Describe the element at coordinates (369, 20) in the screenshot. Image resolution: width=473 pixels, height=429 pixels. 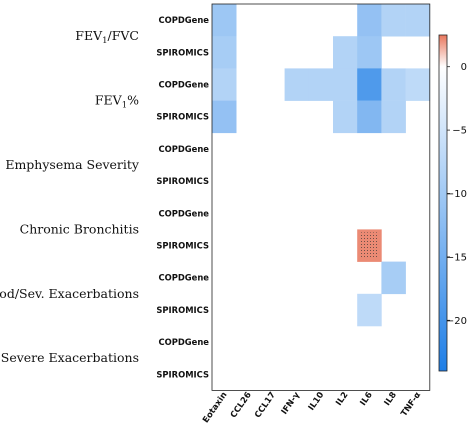
I see `heatmap-cell-r0-c6` at that location.